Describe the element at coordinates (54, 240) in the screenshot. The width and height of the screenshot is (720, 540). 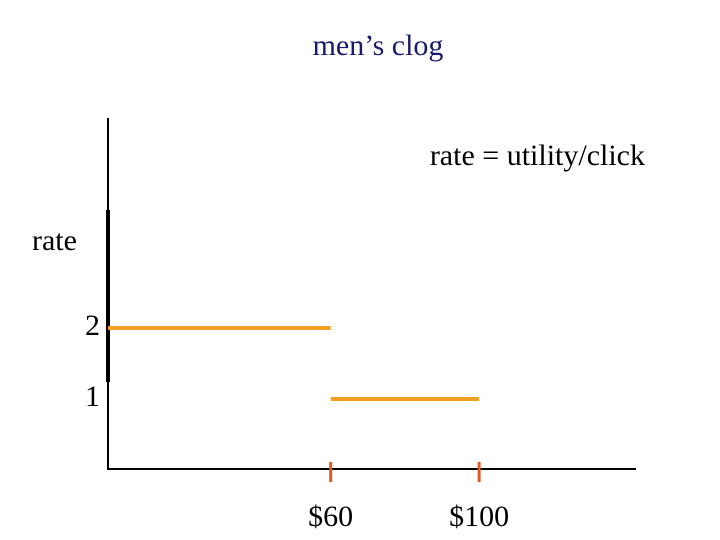
I see `y-axis-label: rate` at that location.